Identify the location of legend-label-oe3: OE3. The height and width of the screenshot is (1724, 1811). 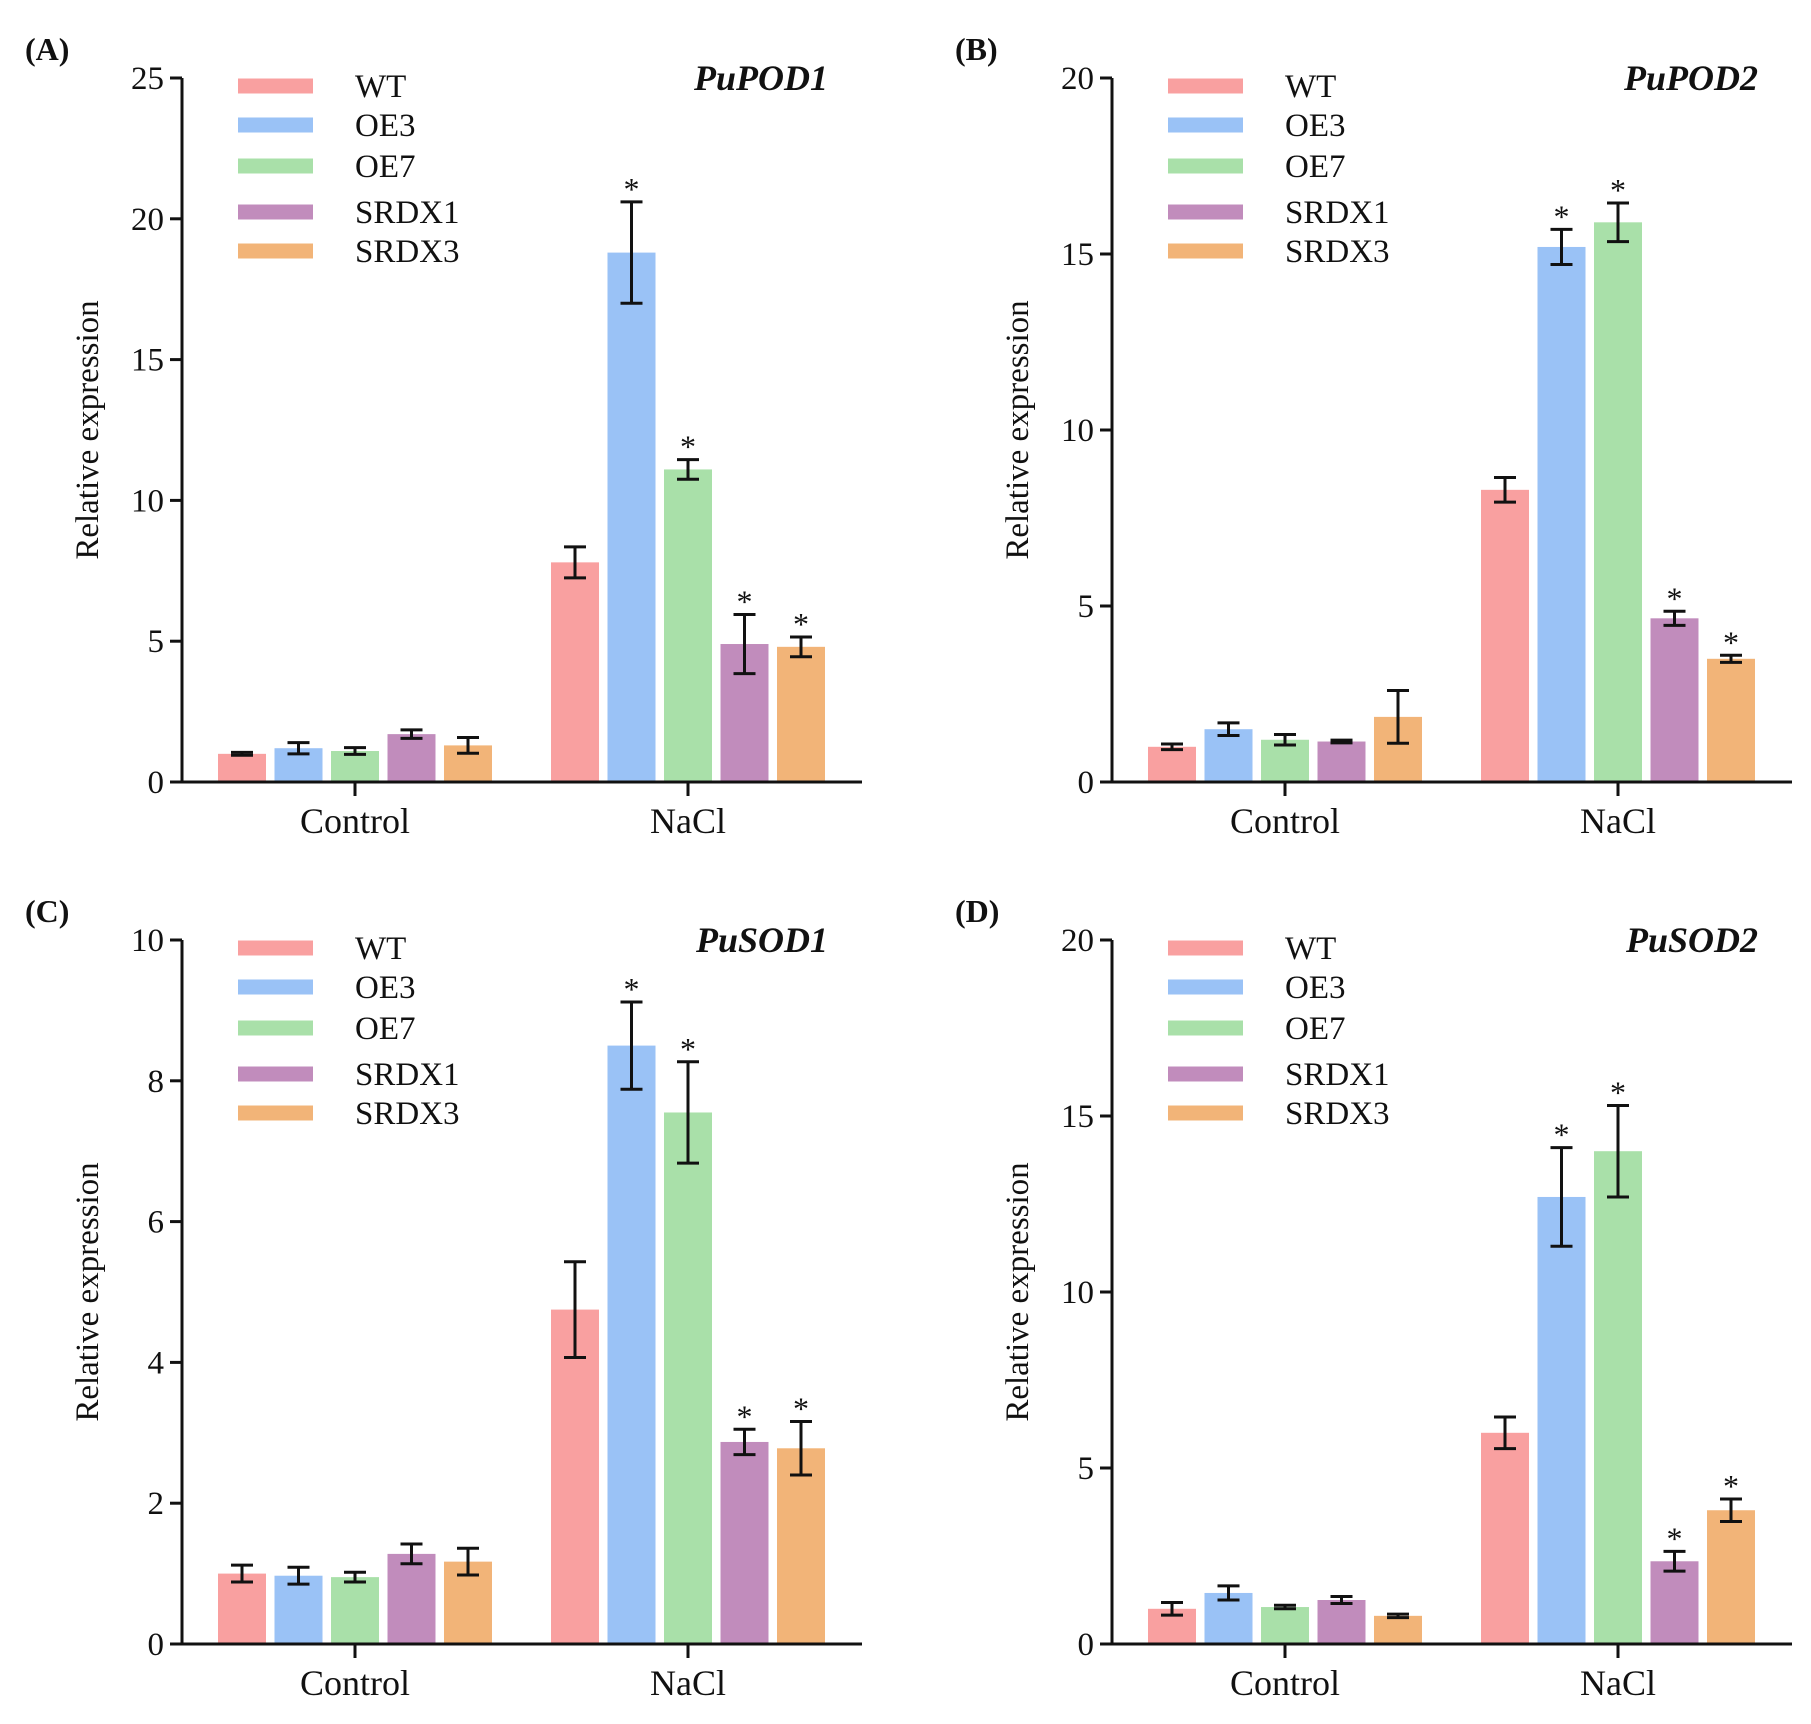
(1315, 126).